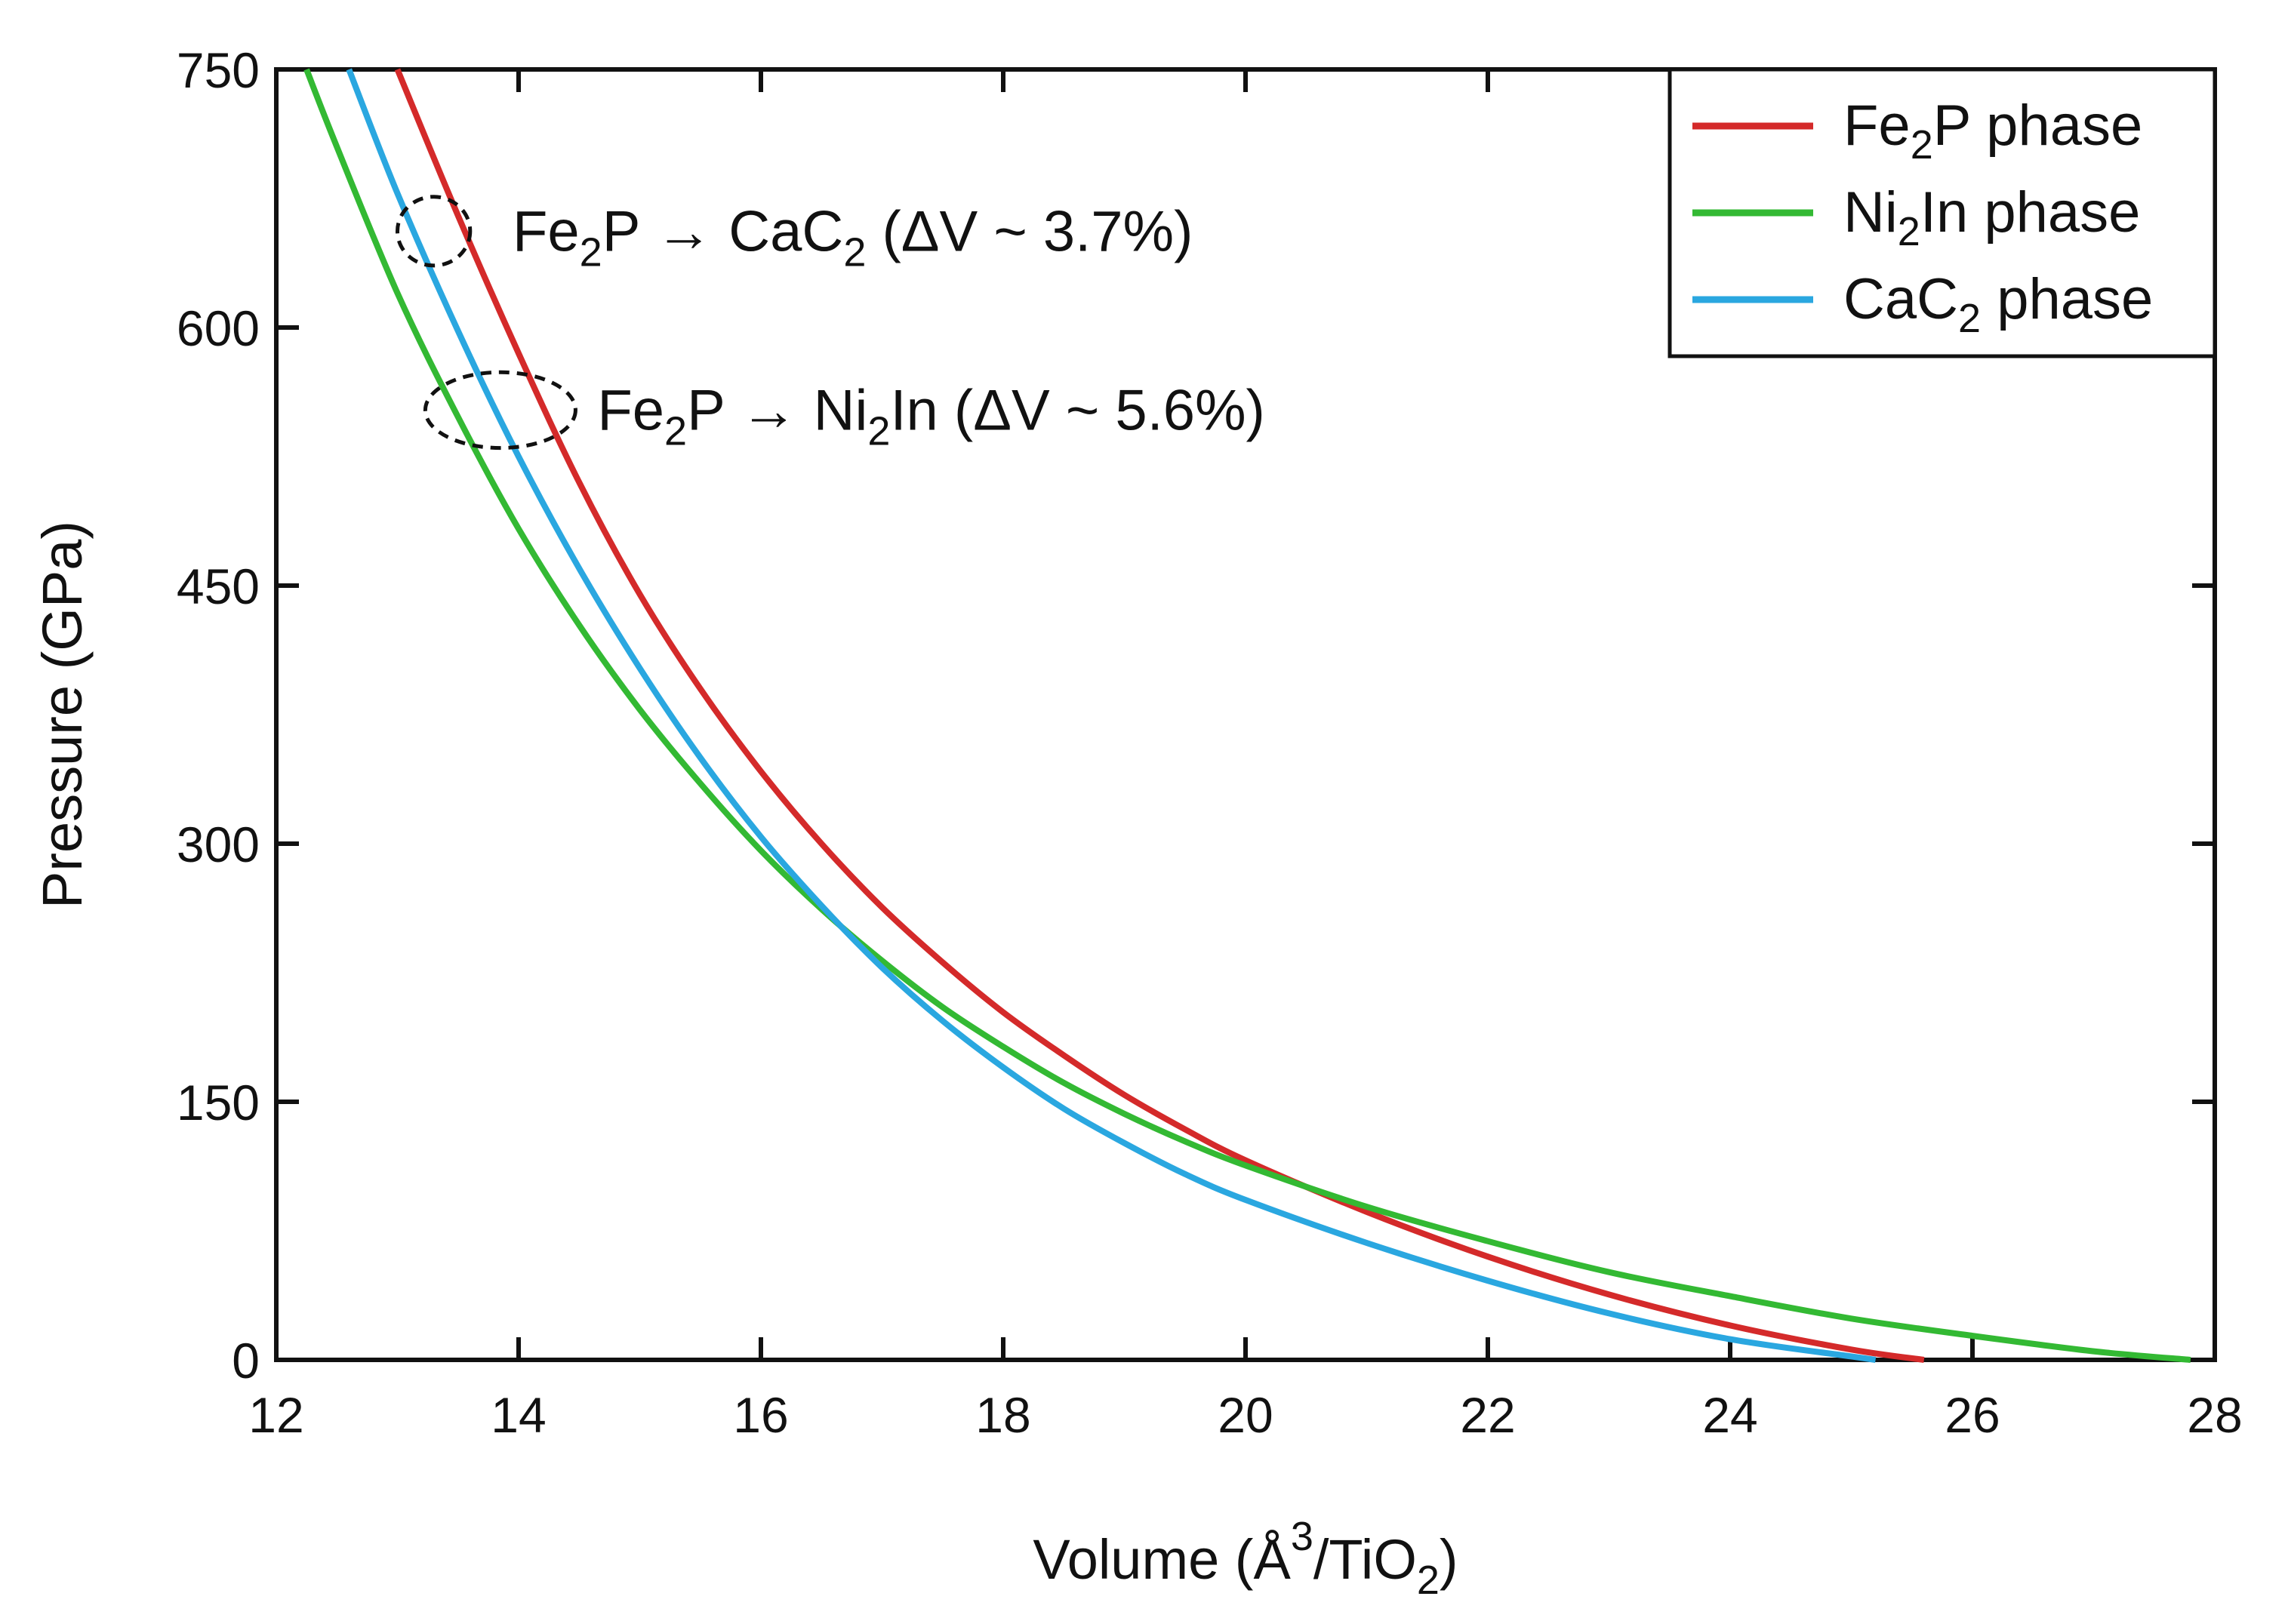  Describe the element at coordinates (218, 328) in the screenshot. I see `y-tick-label: 600` at that location.